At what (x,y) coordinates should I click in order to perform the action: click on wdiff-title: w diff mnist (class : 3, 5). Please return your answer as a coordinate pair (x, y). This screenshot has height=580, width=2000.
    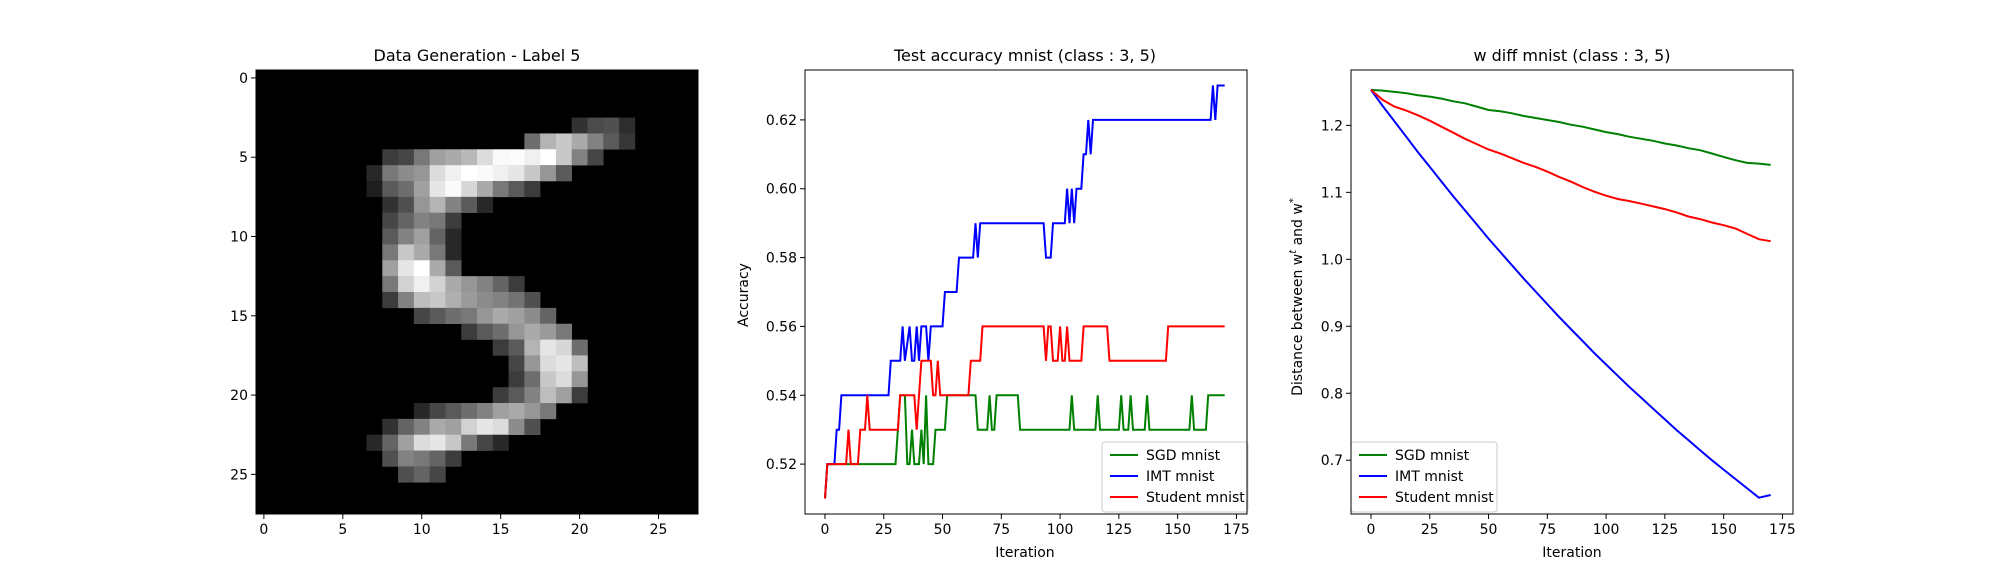
    Looking at the image, I should click on (1571, 55).